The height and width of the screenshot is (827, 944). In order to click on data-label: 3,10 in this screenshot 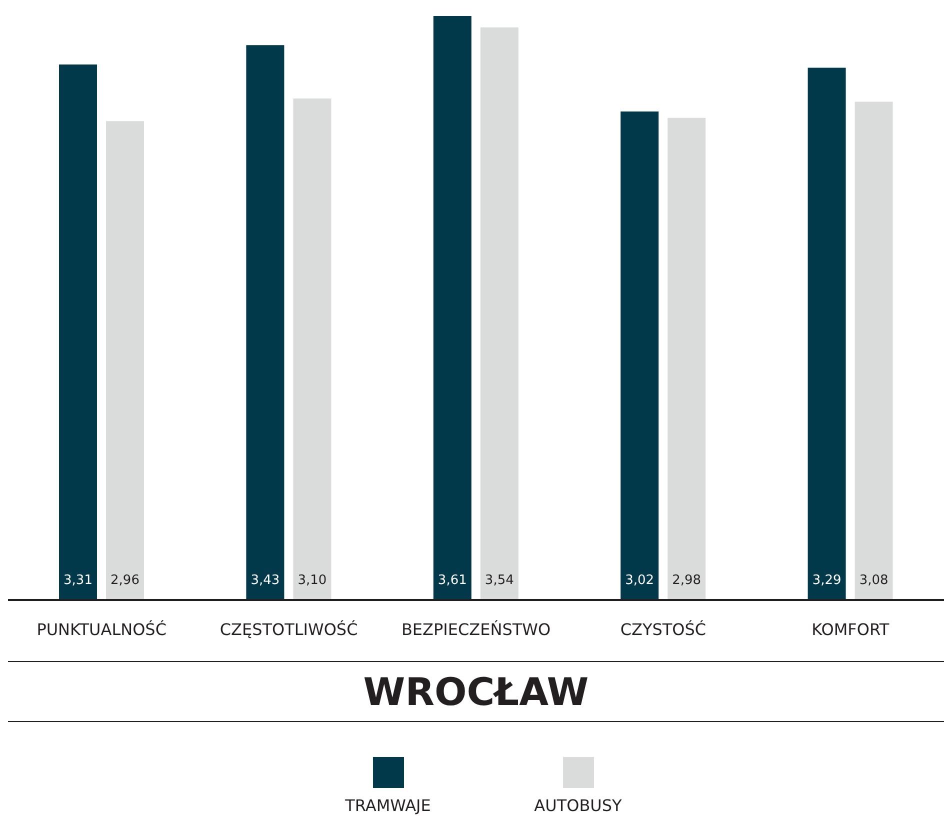, I will do `click(312, 580)`.